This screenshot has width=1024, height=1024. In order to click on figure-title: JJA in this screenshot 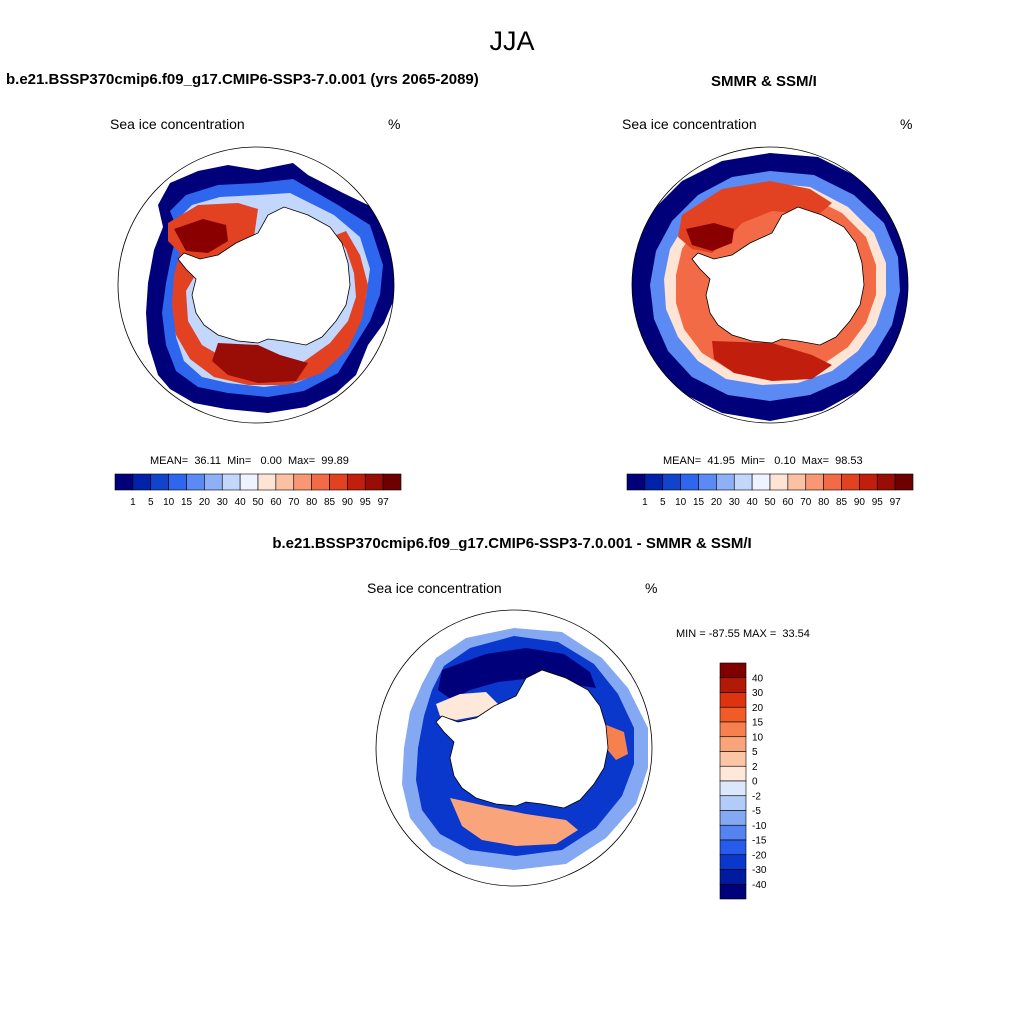, I will do `click(512, 41)`.